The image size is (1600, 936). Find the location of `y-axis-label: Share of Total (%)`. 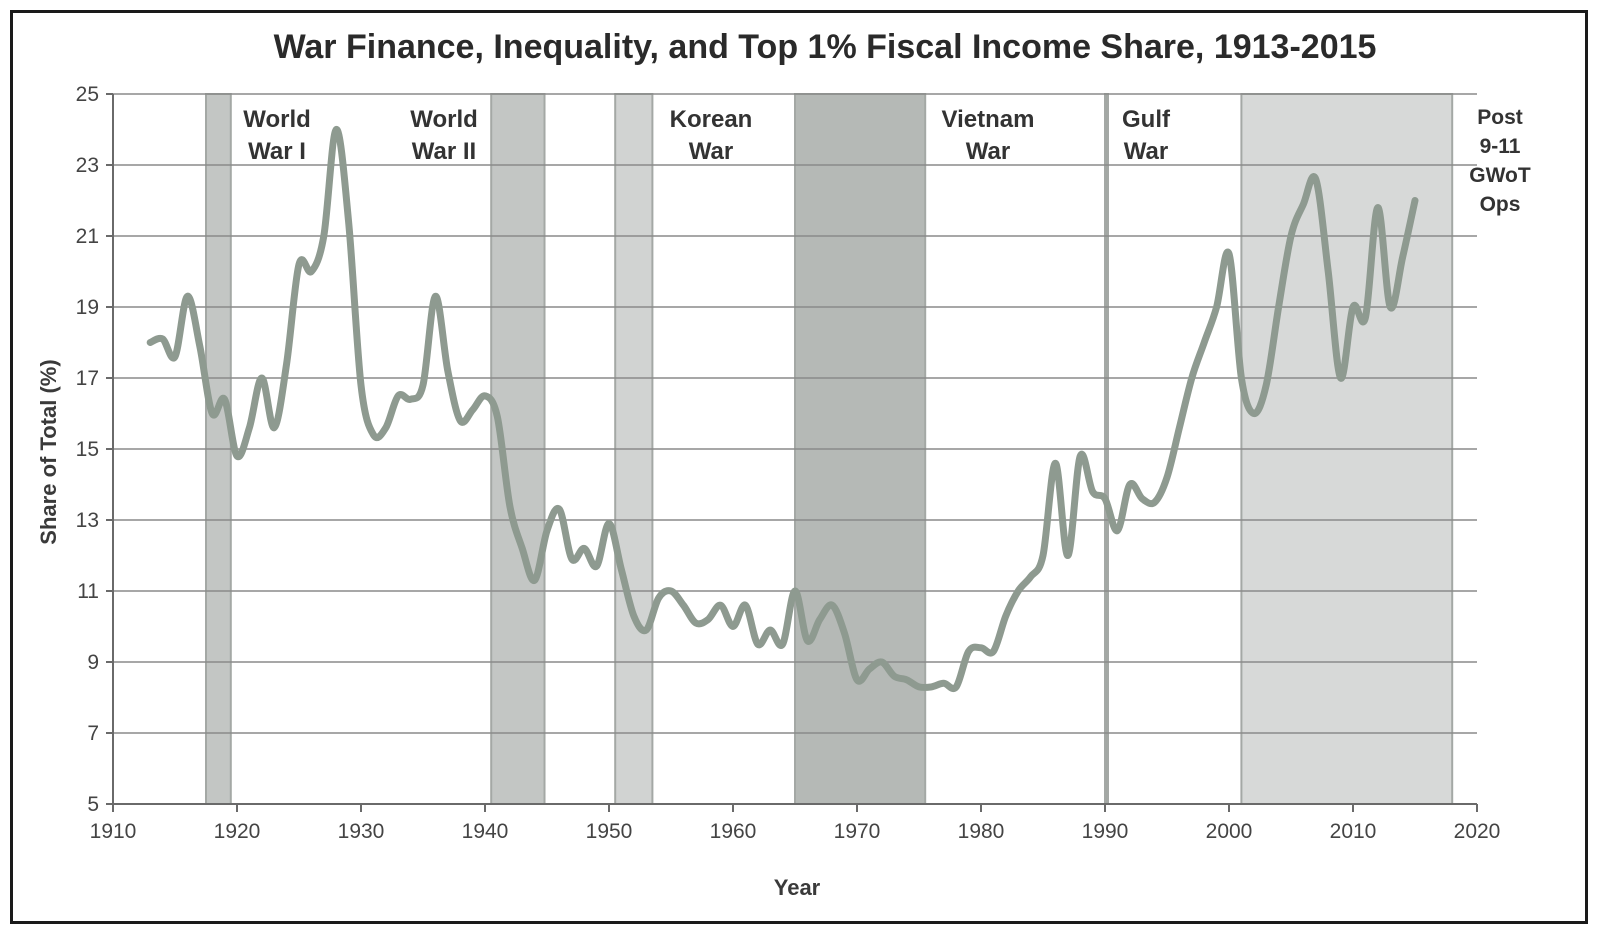

y-axis-label: Share of Total (%) is located at coordinates (48, 451).